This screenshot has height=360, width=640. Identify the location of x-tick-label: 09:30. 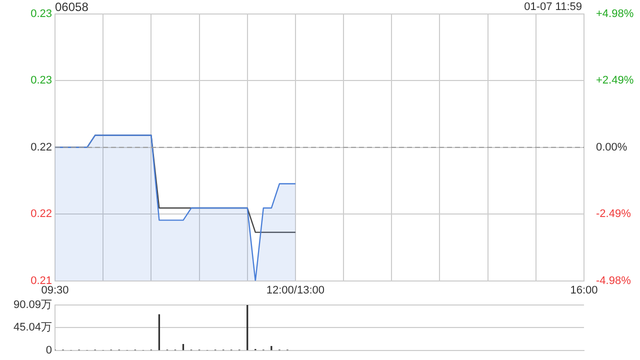
(55, 290).